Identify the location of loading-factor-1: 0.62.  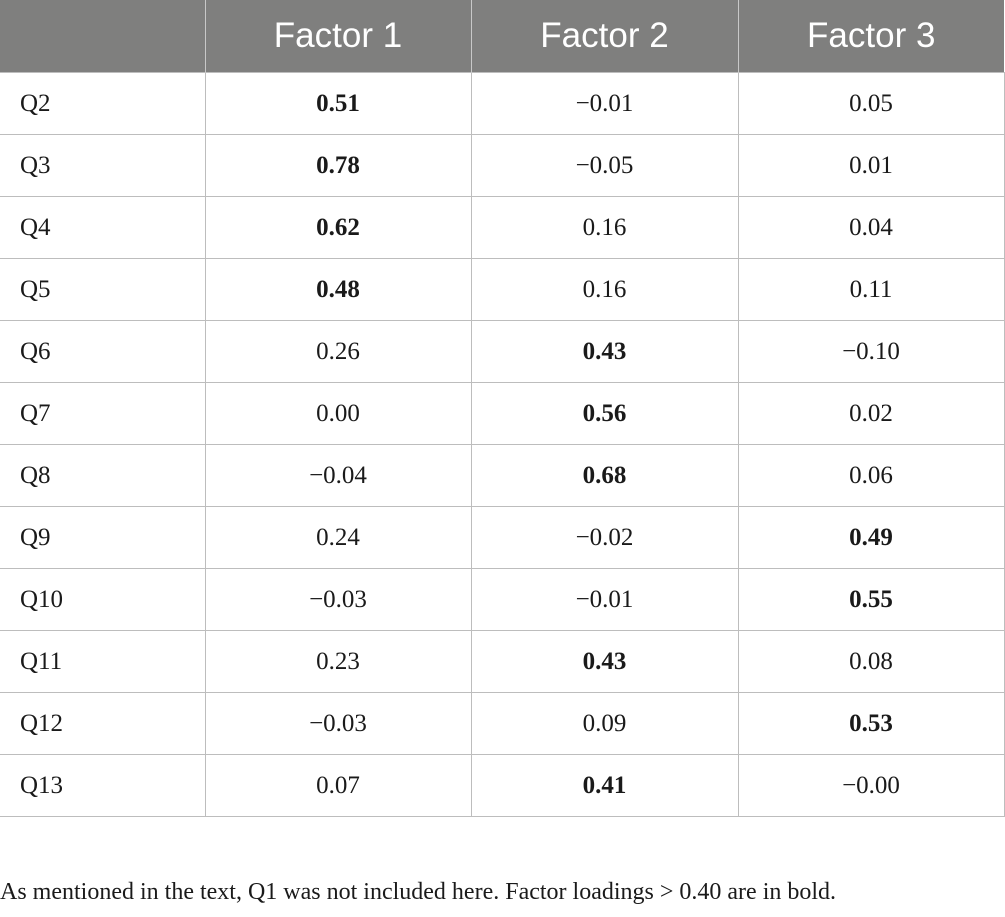
(338, 227).